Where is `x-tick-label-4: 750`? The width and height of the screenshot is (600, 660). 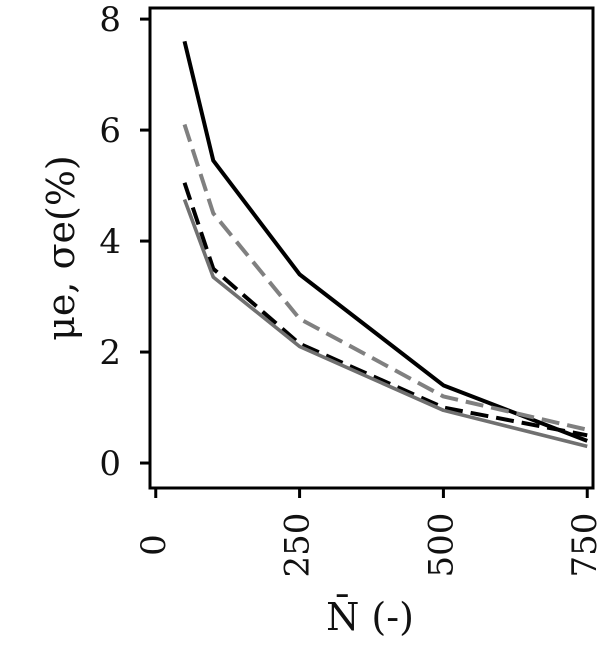
x-tick-label-4: 750 is located at coordinates (582, 545).